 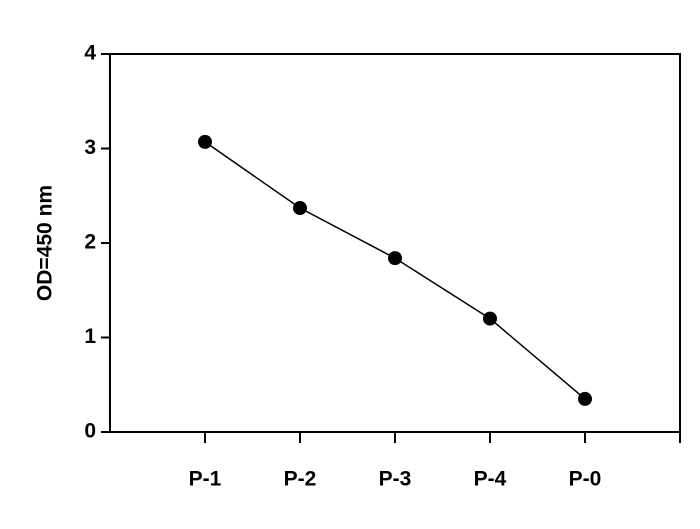 I want to click on x-tick-label: P-1, so click(x=205, y=479).